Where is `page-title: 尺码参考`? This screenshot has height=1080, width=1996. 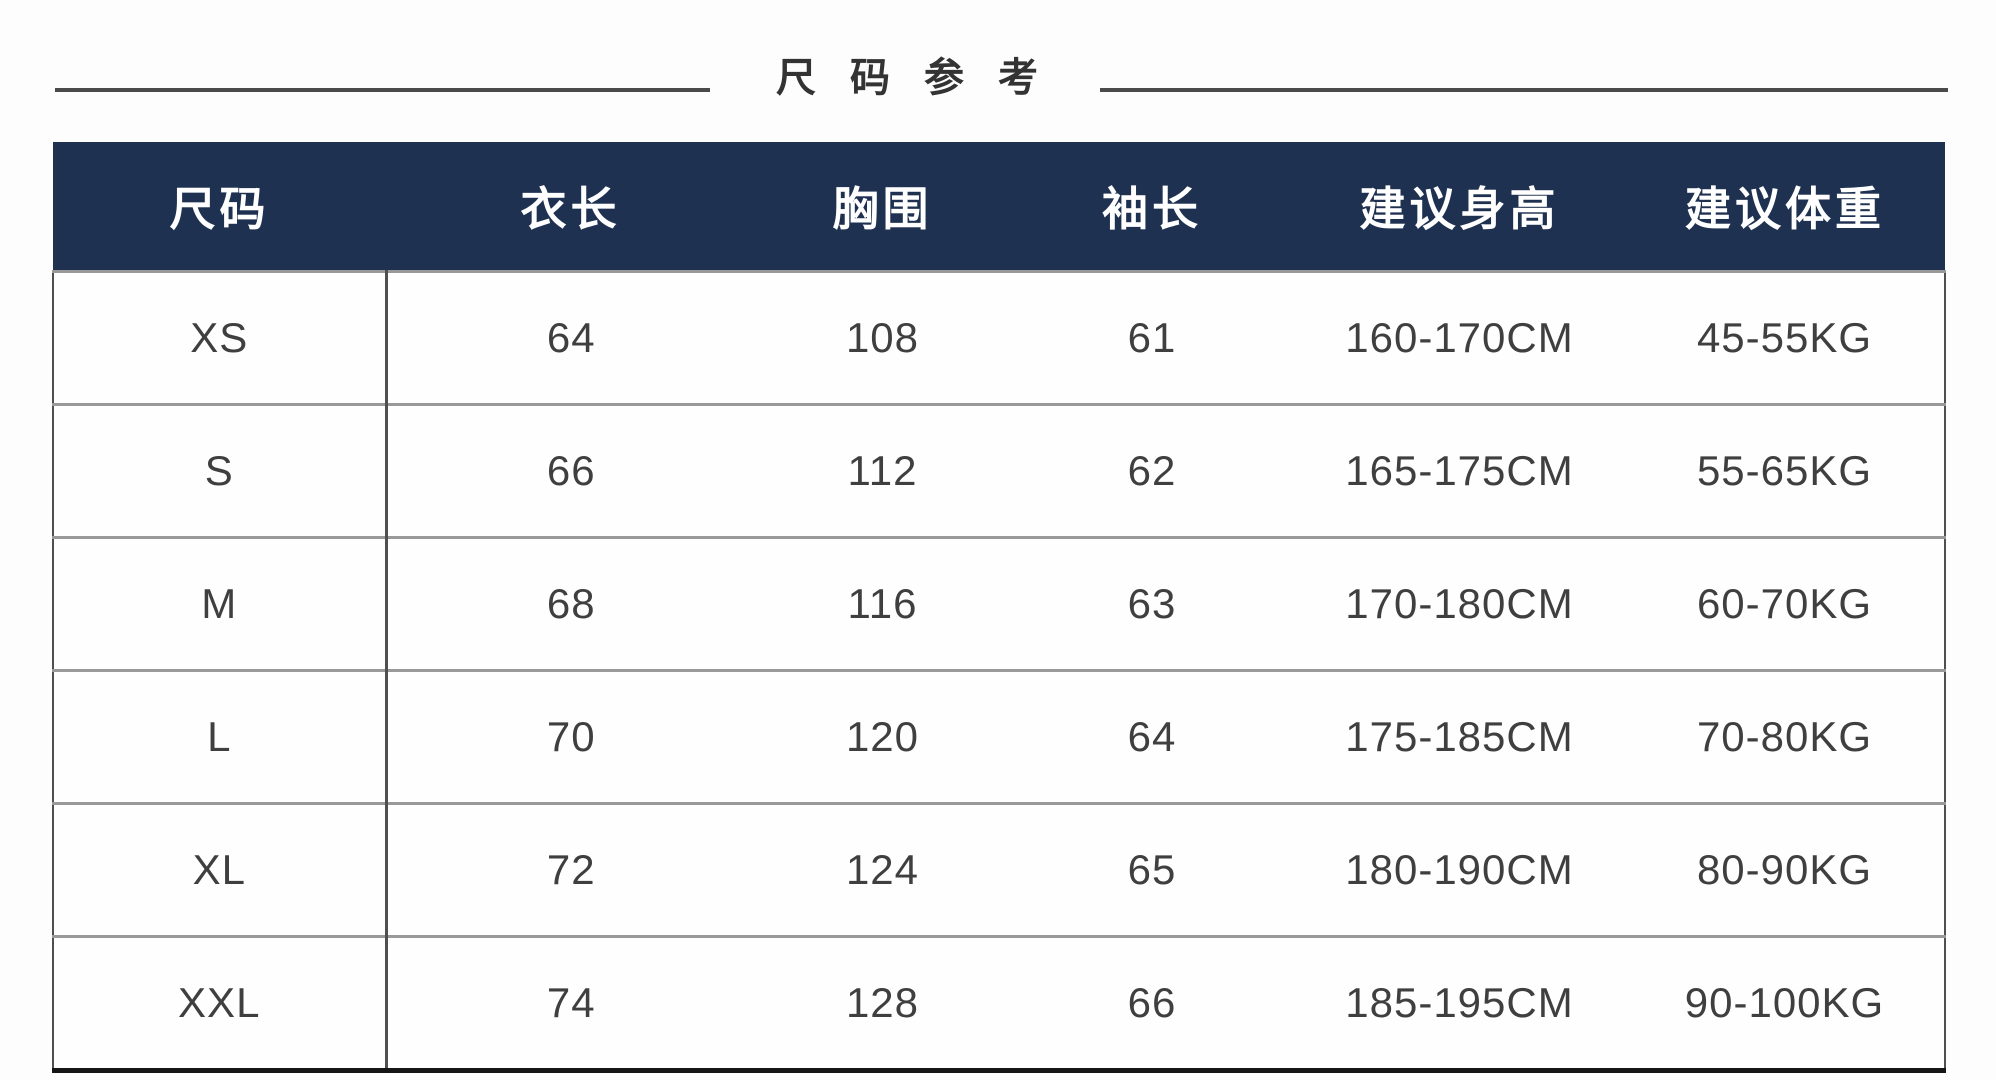 page-title: 尺码参考 is located at coordinates (924, 78).